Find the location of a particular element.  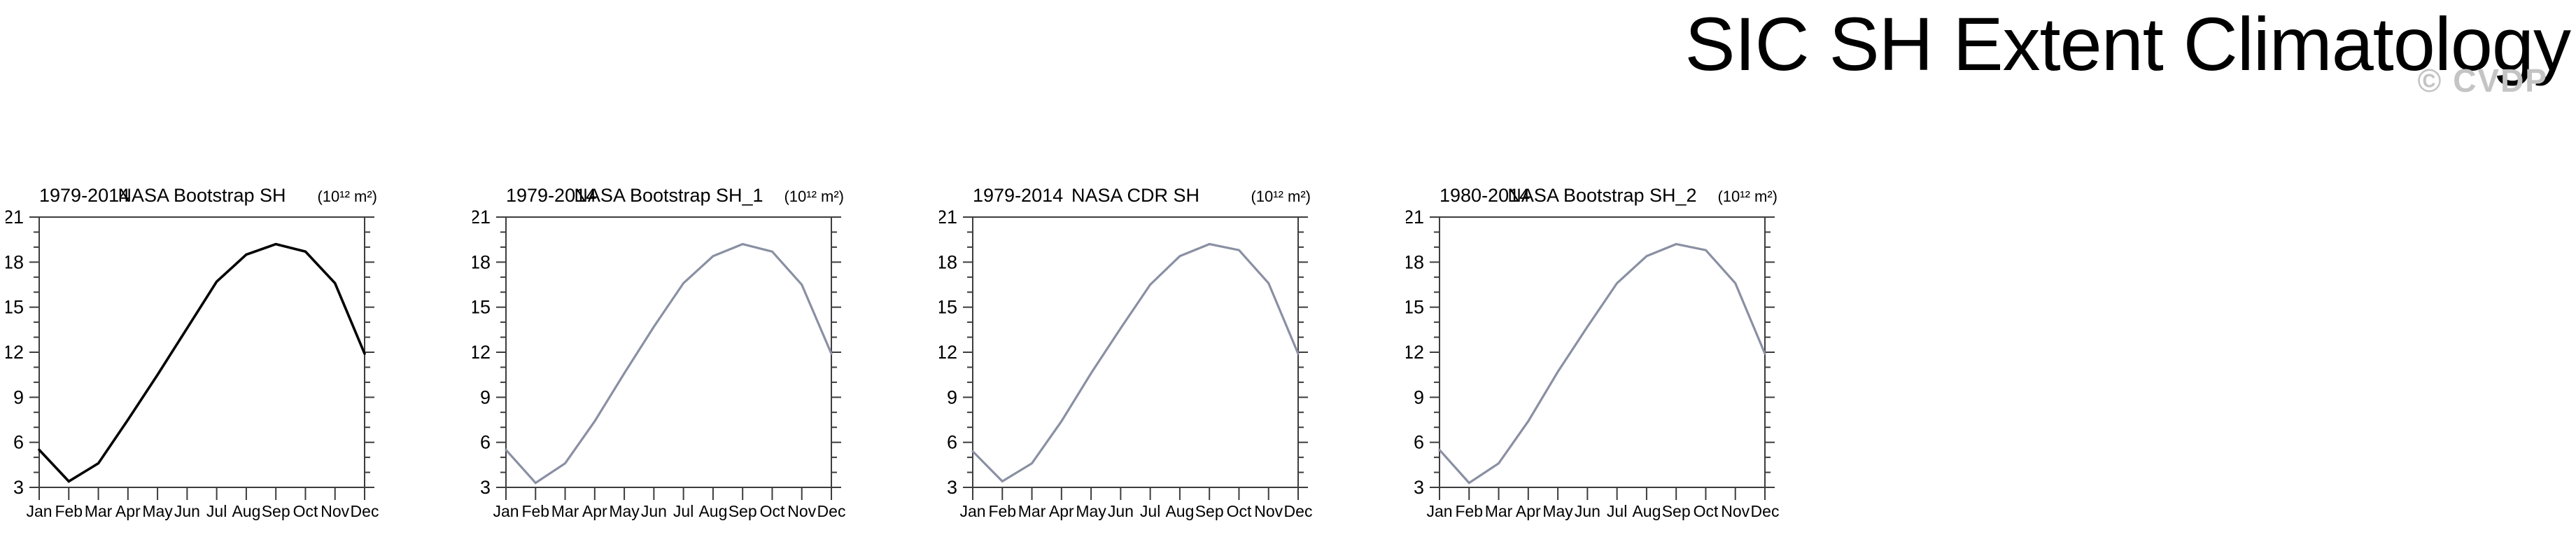

chart-period-label: 1980-2014 is located at coordinates (1485, 195).